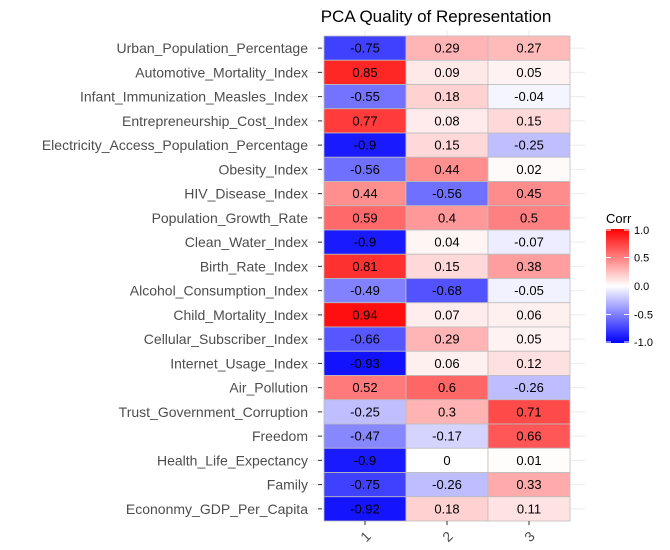 This screenshot has width=670, height=550. I want to click on row-label: Entrepreneurship_Cost_Index, so click(215, 121).